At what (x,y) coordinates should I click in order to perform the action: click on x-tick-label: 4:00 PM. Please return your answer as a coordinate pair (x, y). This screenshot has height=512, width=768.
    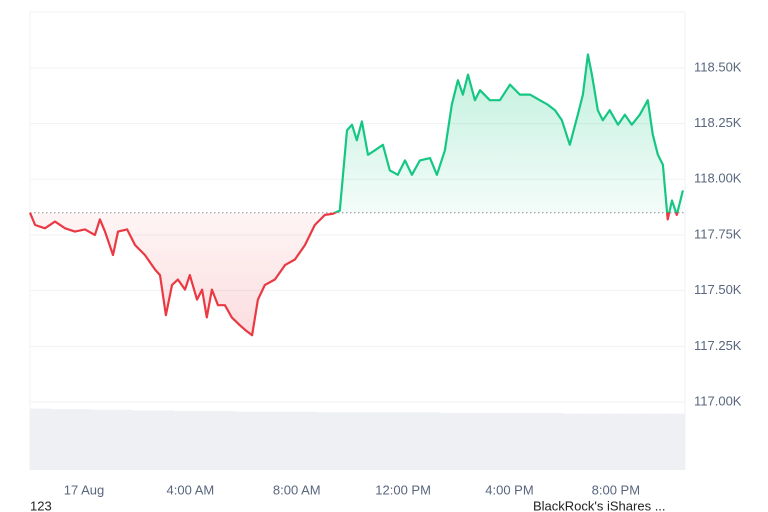
    Looking at the image, I should click on (509, 489).